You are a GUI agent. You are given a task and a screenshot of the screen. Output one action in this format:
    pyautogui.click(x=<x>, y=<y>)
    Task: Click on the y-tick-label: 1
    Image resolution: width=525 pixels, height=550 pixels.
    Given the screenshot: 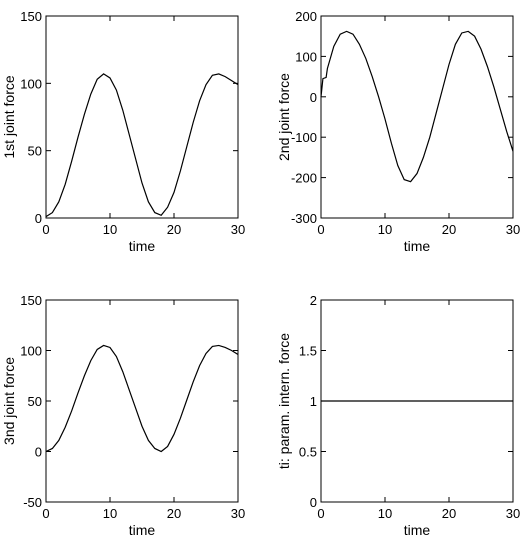 What is the action you would take?
    pyautogui.click(x=313, y=401)
    